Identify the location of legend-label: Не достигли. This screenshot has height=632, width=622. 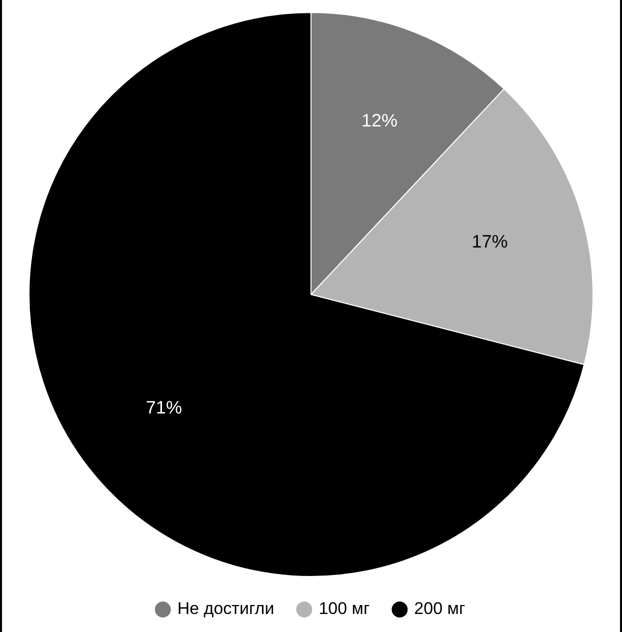
(225, 608).